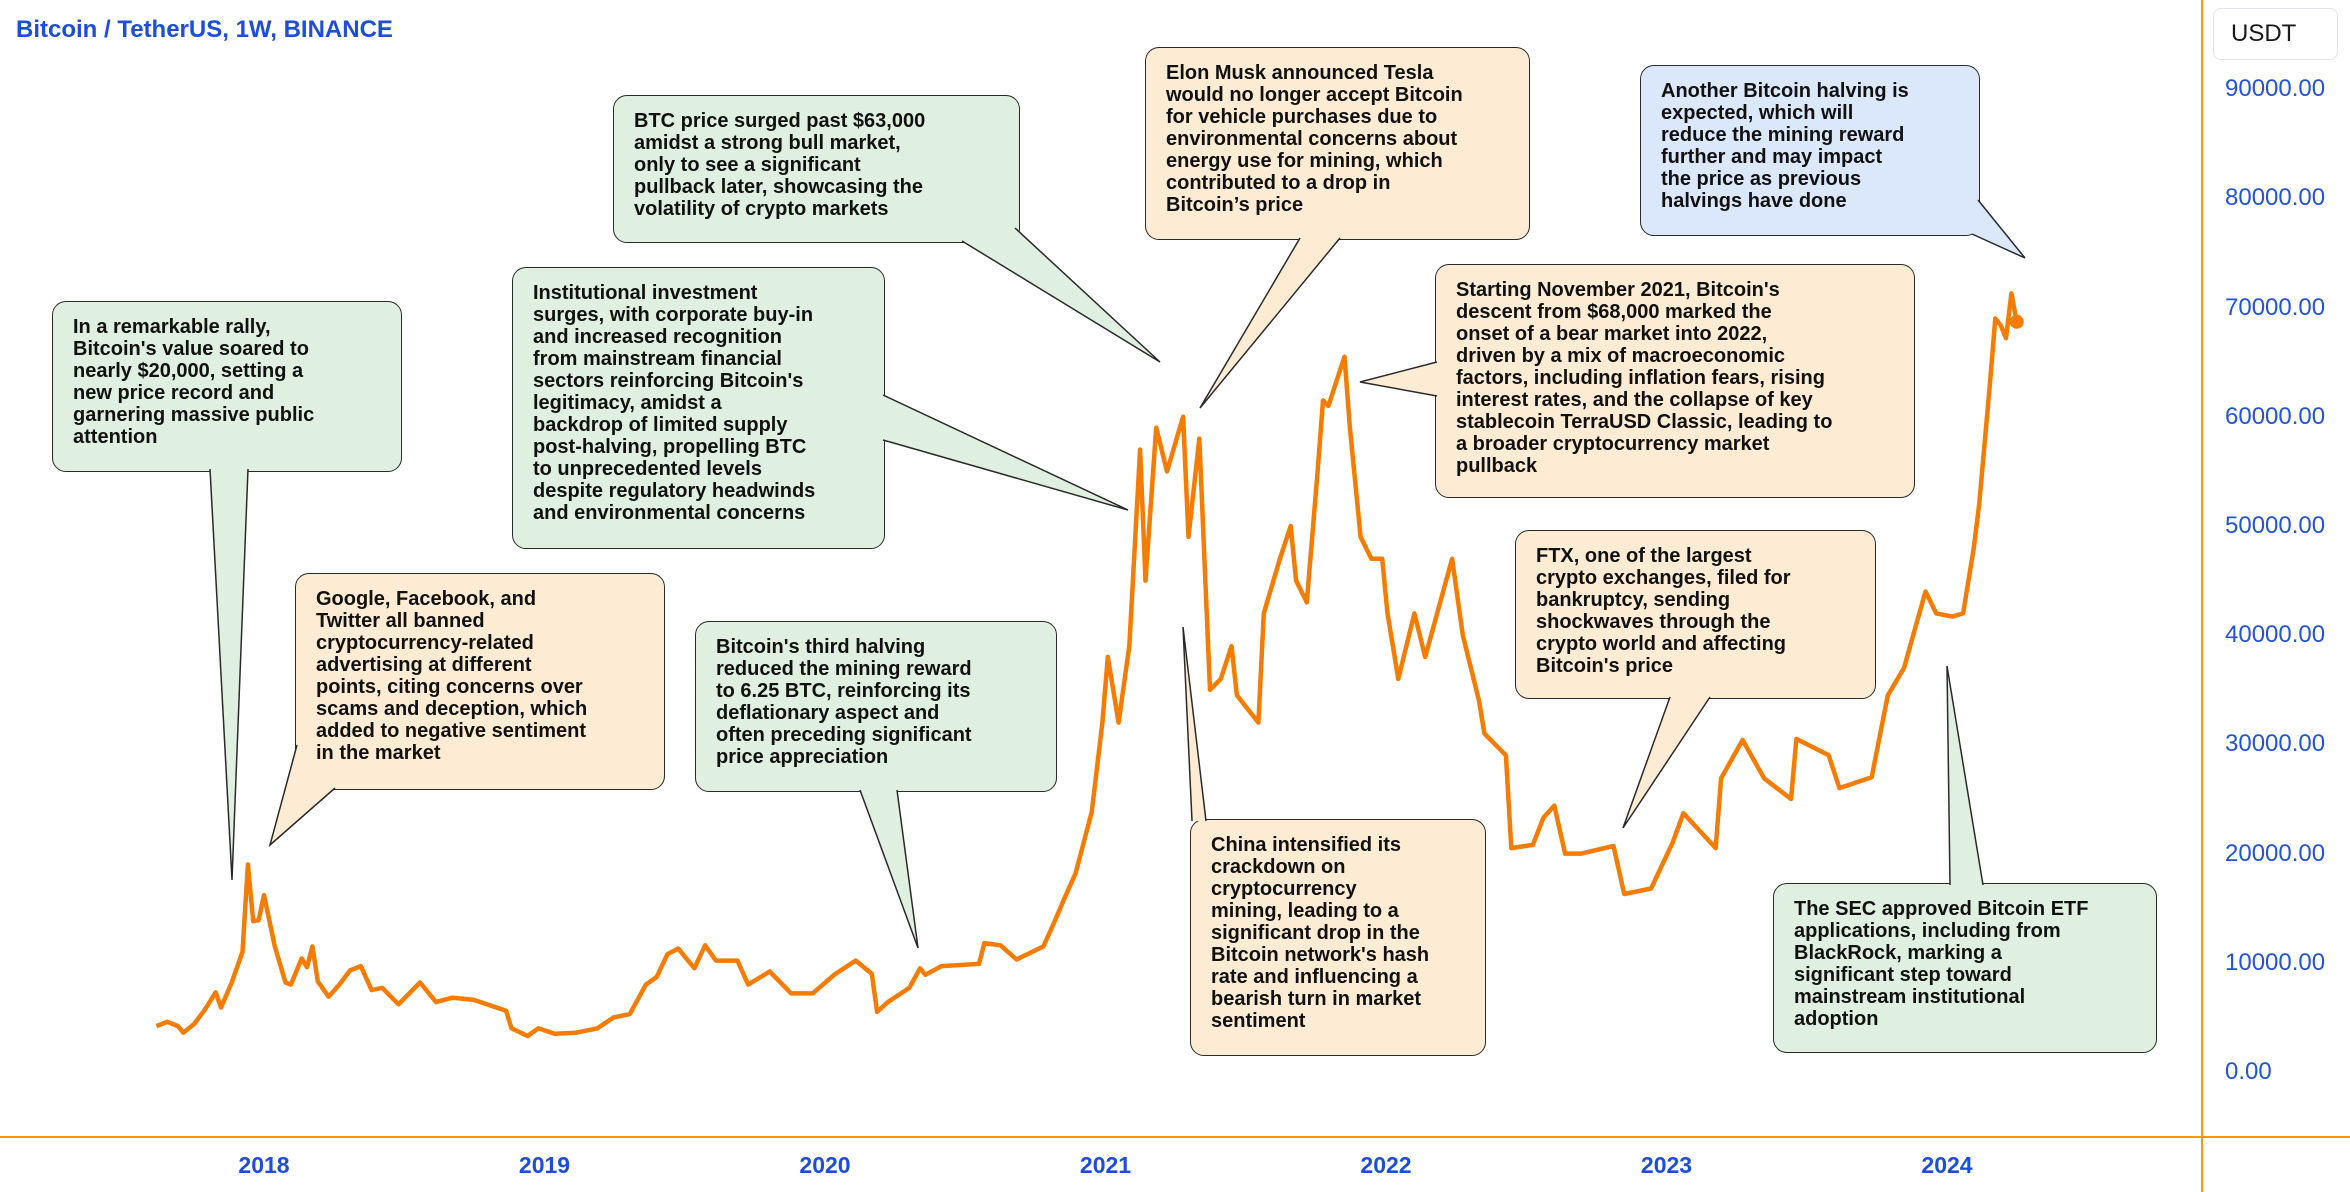 This screenshot has height=1192, width=2350. What do you see at coordinates (2275, 853) in the screenshot?
I see `y-tick-label: 20000.00` at bounding box center [2275, 853].